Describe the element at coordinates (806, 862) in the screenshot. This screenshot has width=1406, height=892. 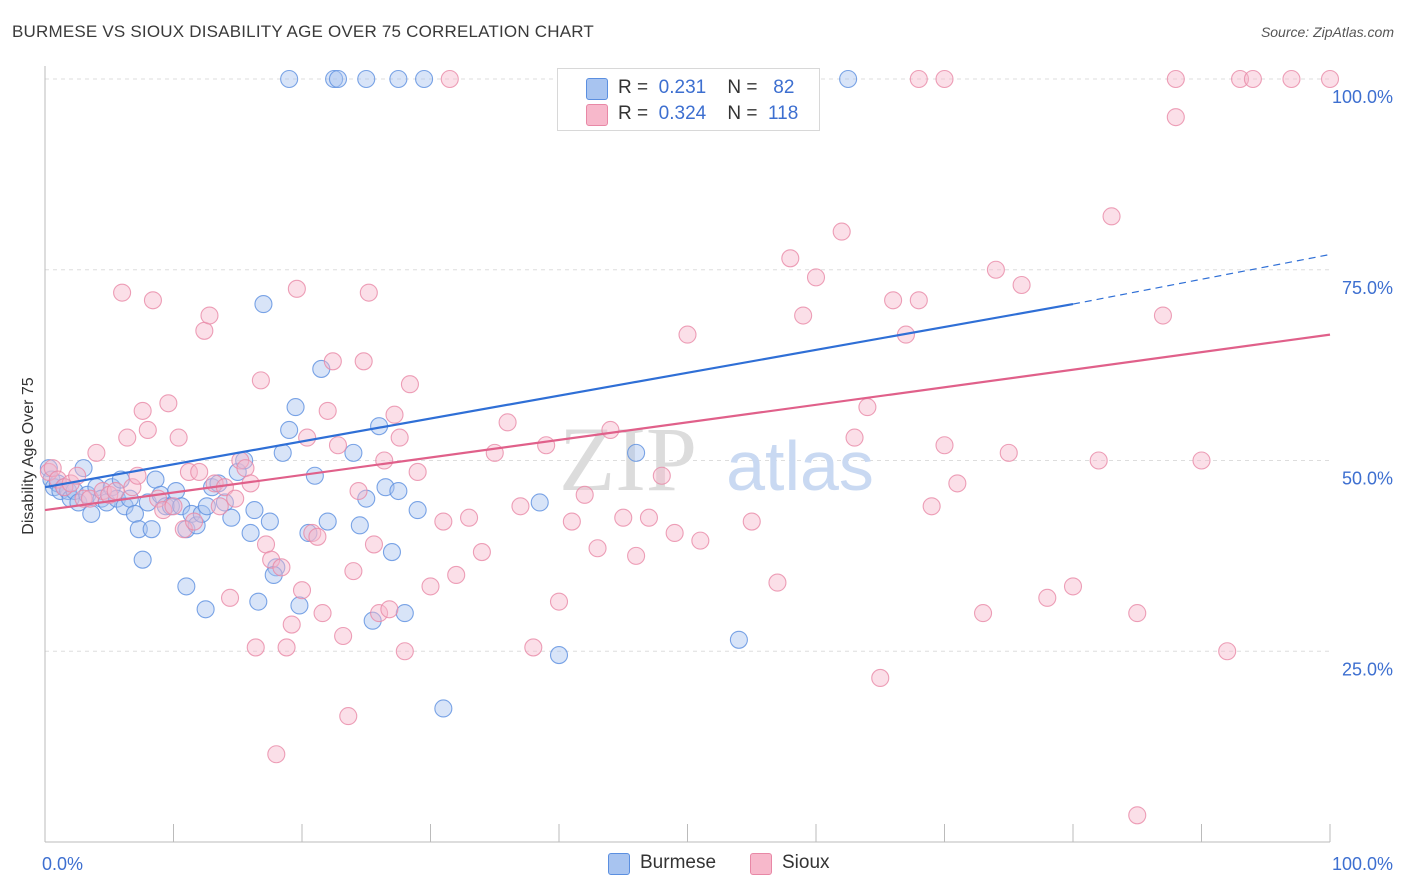
I see `legend-label-sioux: Sioux` at that location.